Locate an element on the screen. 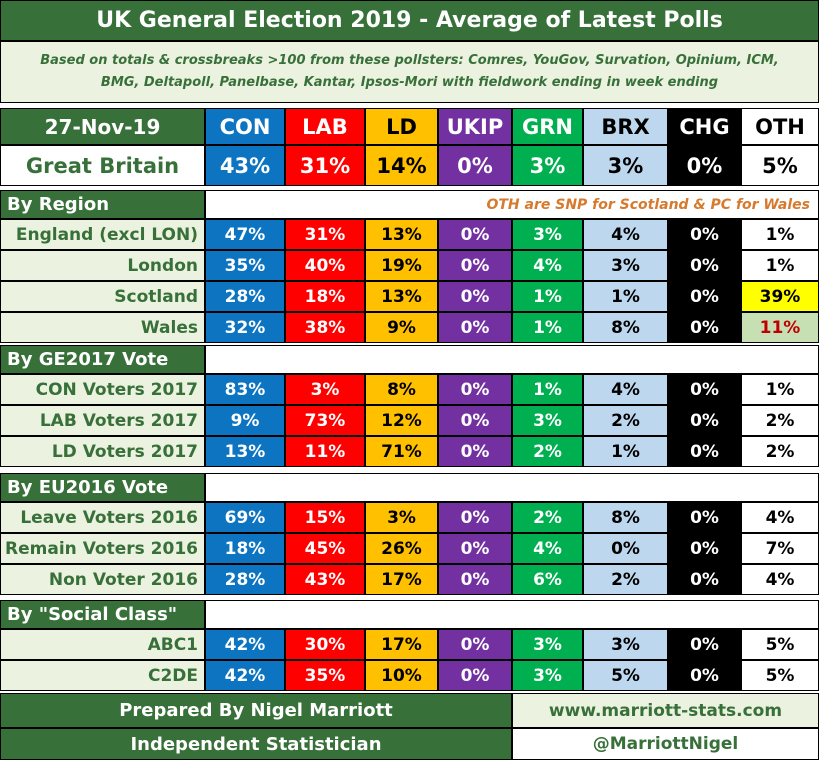  value-cell-grn: 6% is located at coordinates (547, 579).